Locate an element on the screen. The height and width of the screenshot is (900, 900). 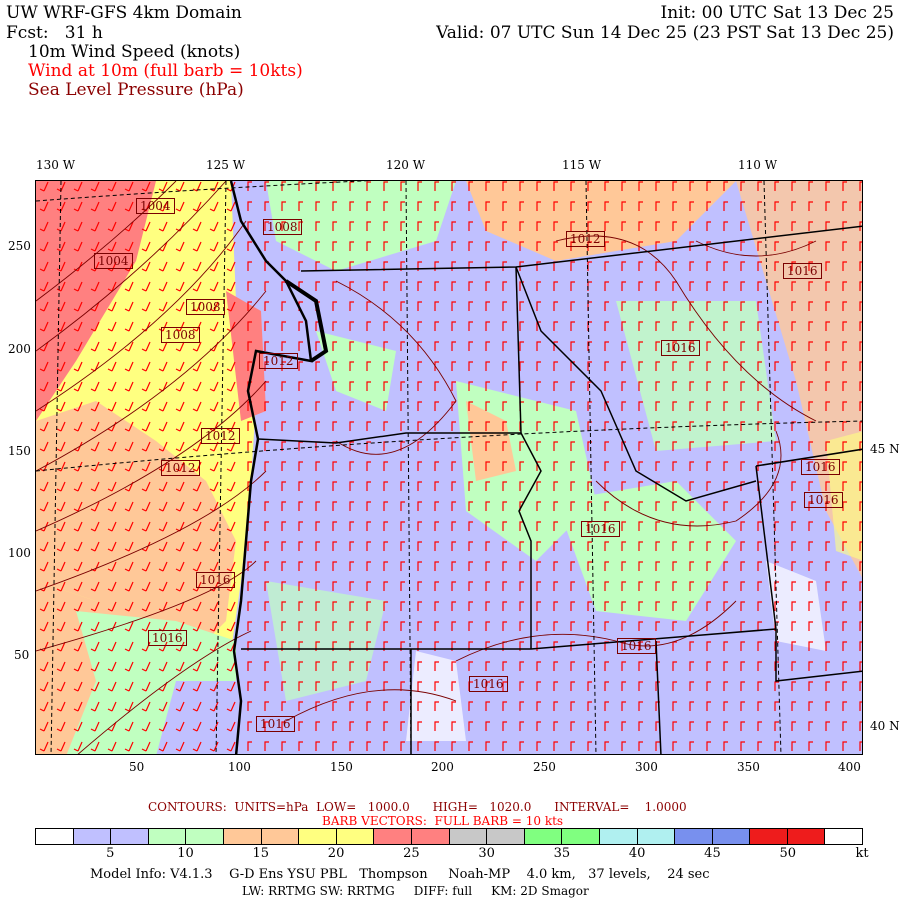
pressure-label: 1012 is located at coordinates (220, 436).